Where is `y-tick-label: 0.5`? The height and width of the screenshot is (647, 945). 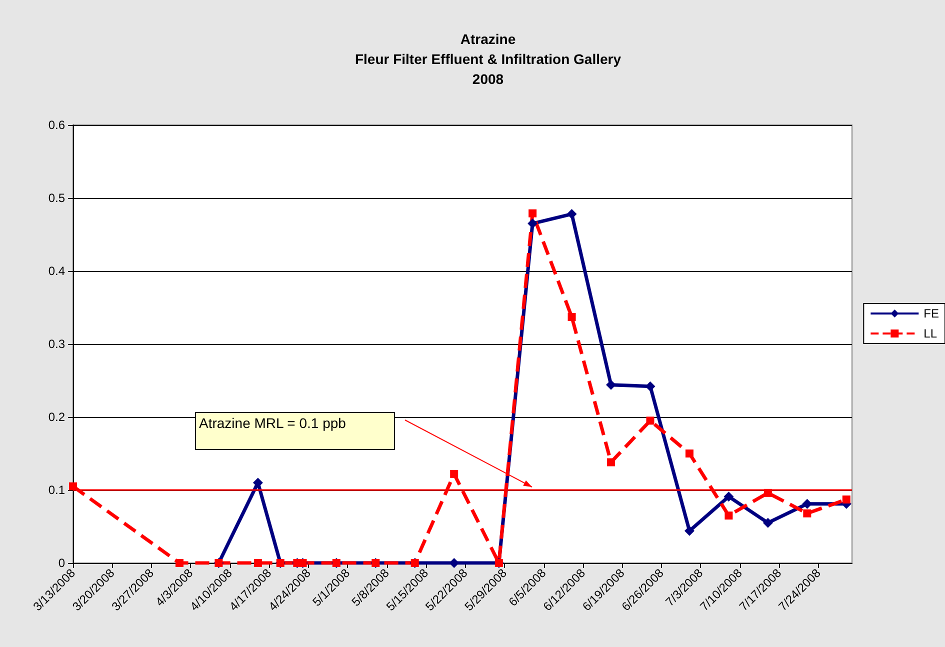
y-tick-label: 0.5 is located at coordinates (57, 198).